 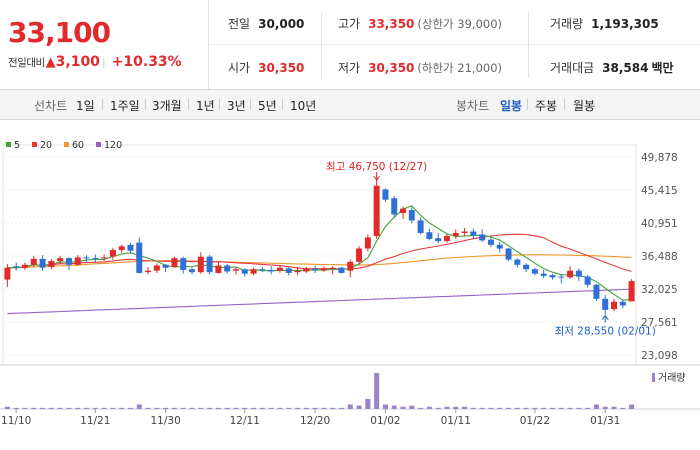 What do you see at coordinates (319, 301) in the screenshot?
I see `ma120-line` at bounding box center [319, 301].